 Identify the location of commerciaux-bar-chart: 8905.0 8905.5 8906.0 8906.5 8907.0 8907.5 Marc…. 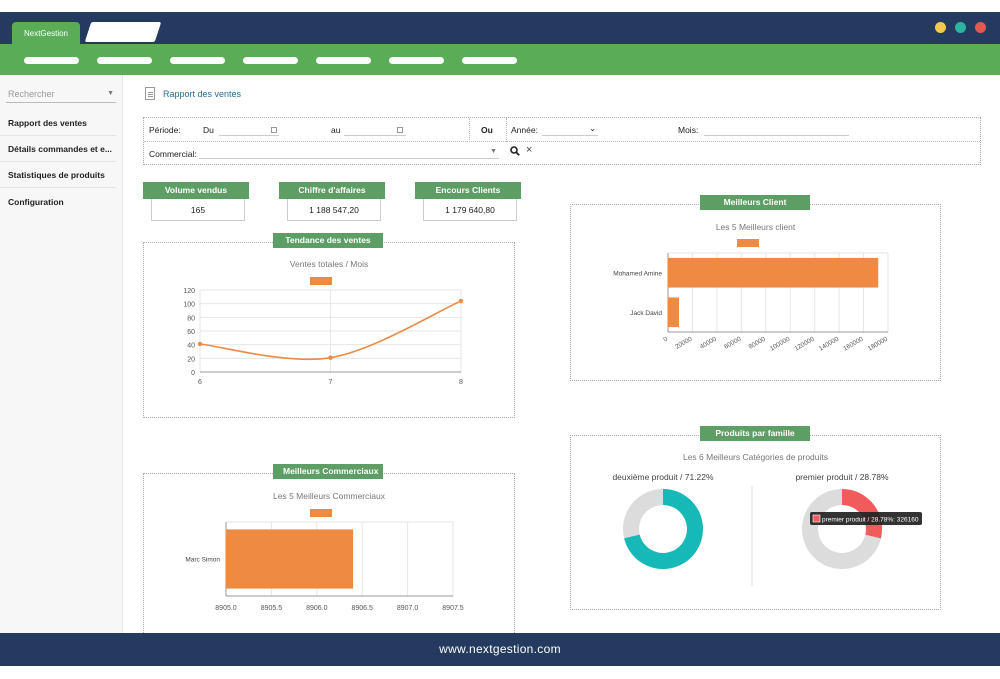
(324, 566).